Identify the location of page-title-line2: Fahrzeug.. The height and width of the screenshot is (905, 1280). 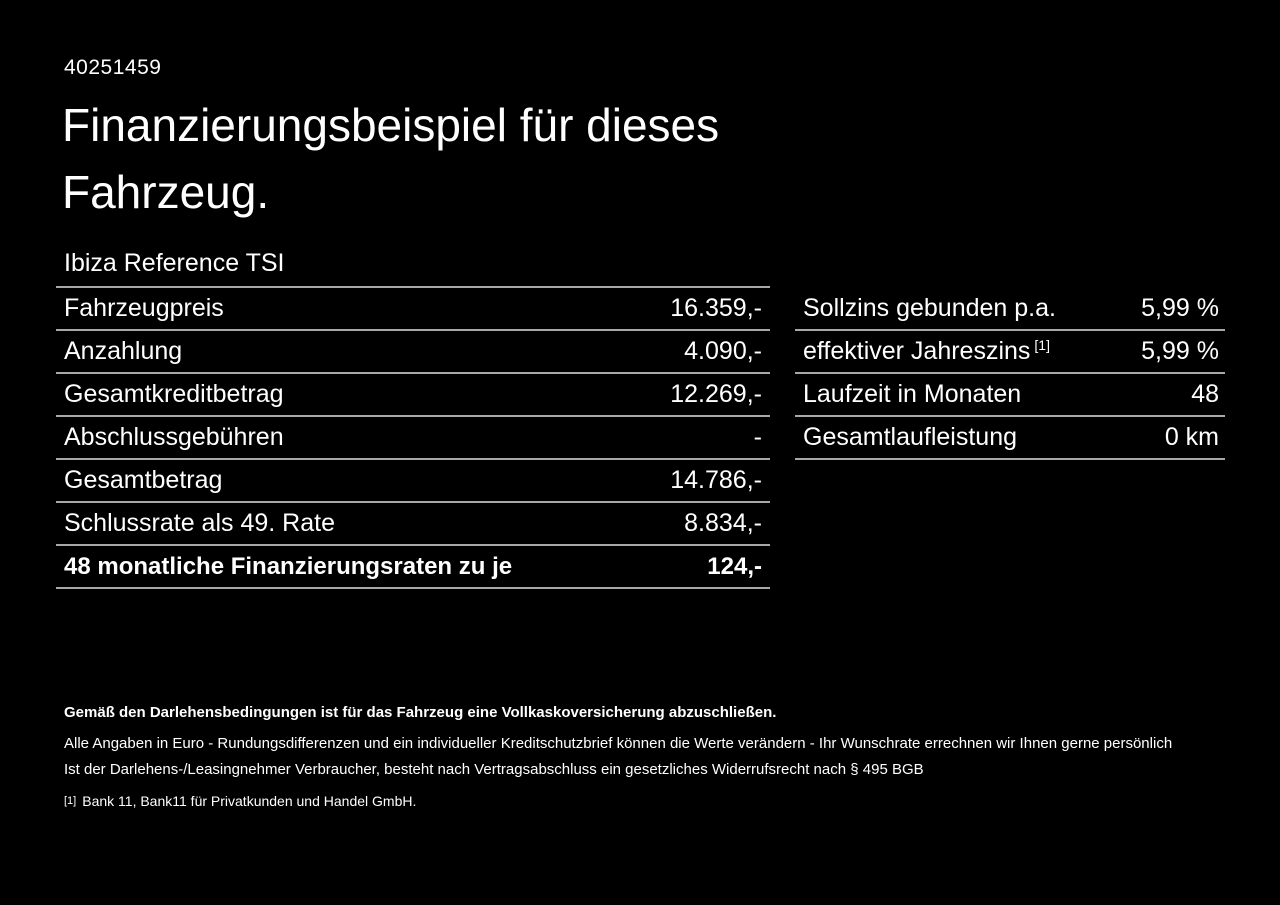
(166, 192).